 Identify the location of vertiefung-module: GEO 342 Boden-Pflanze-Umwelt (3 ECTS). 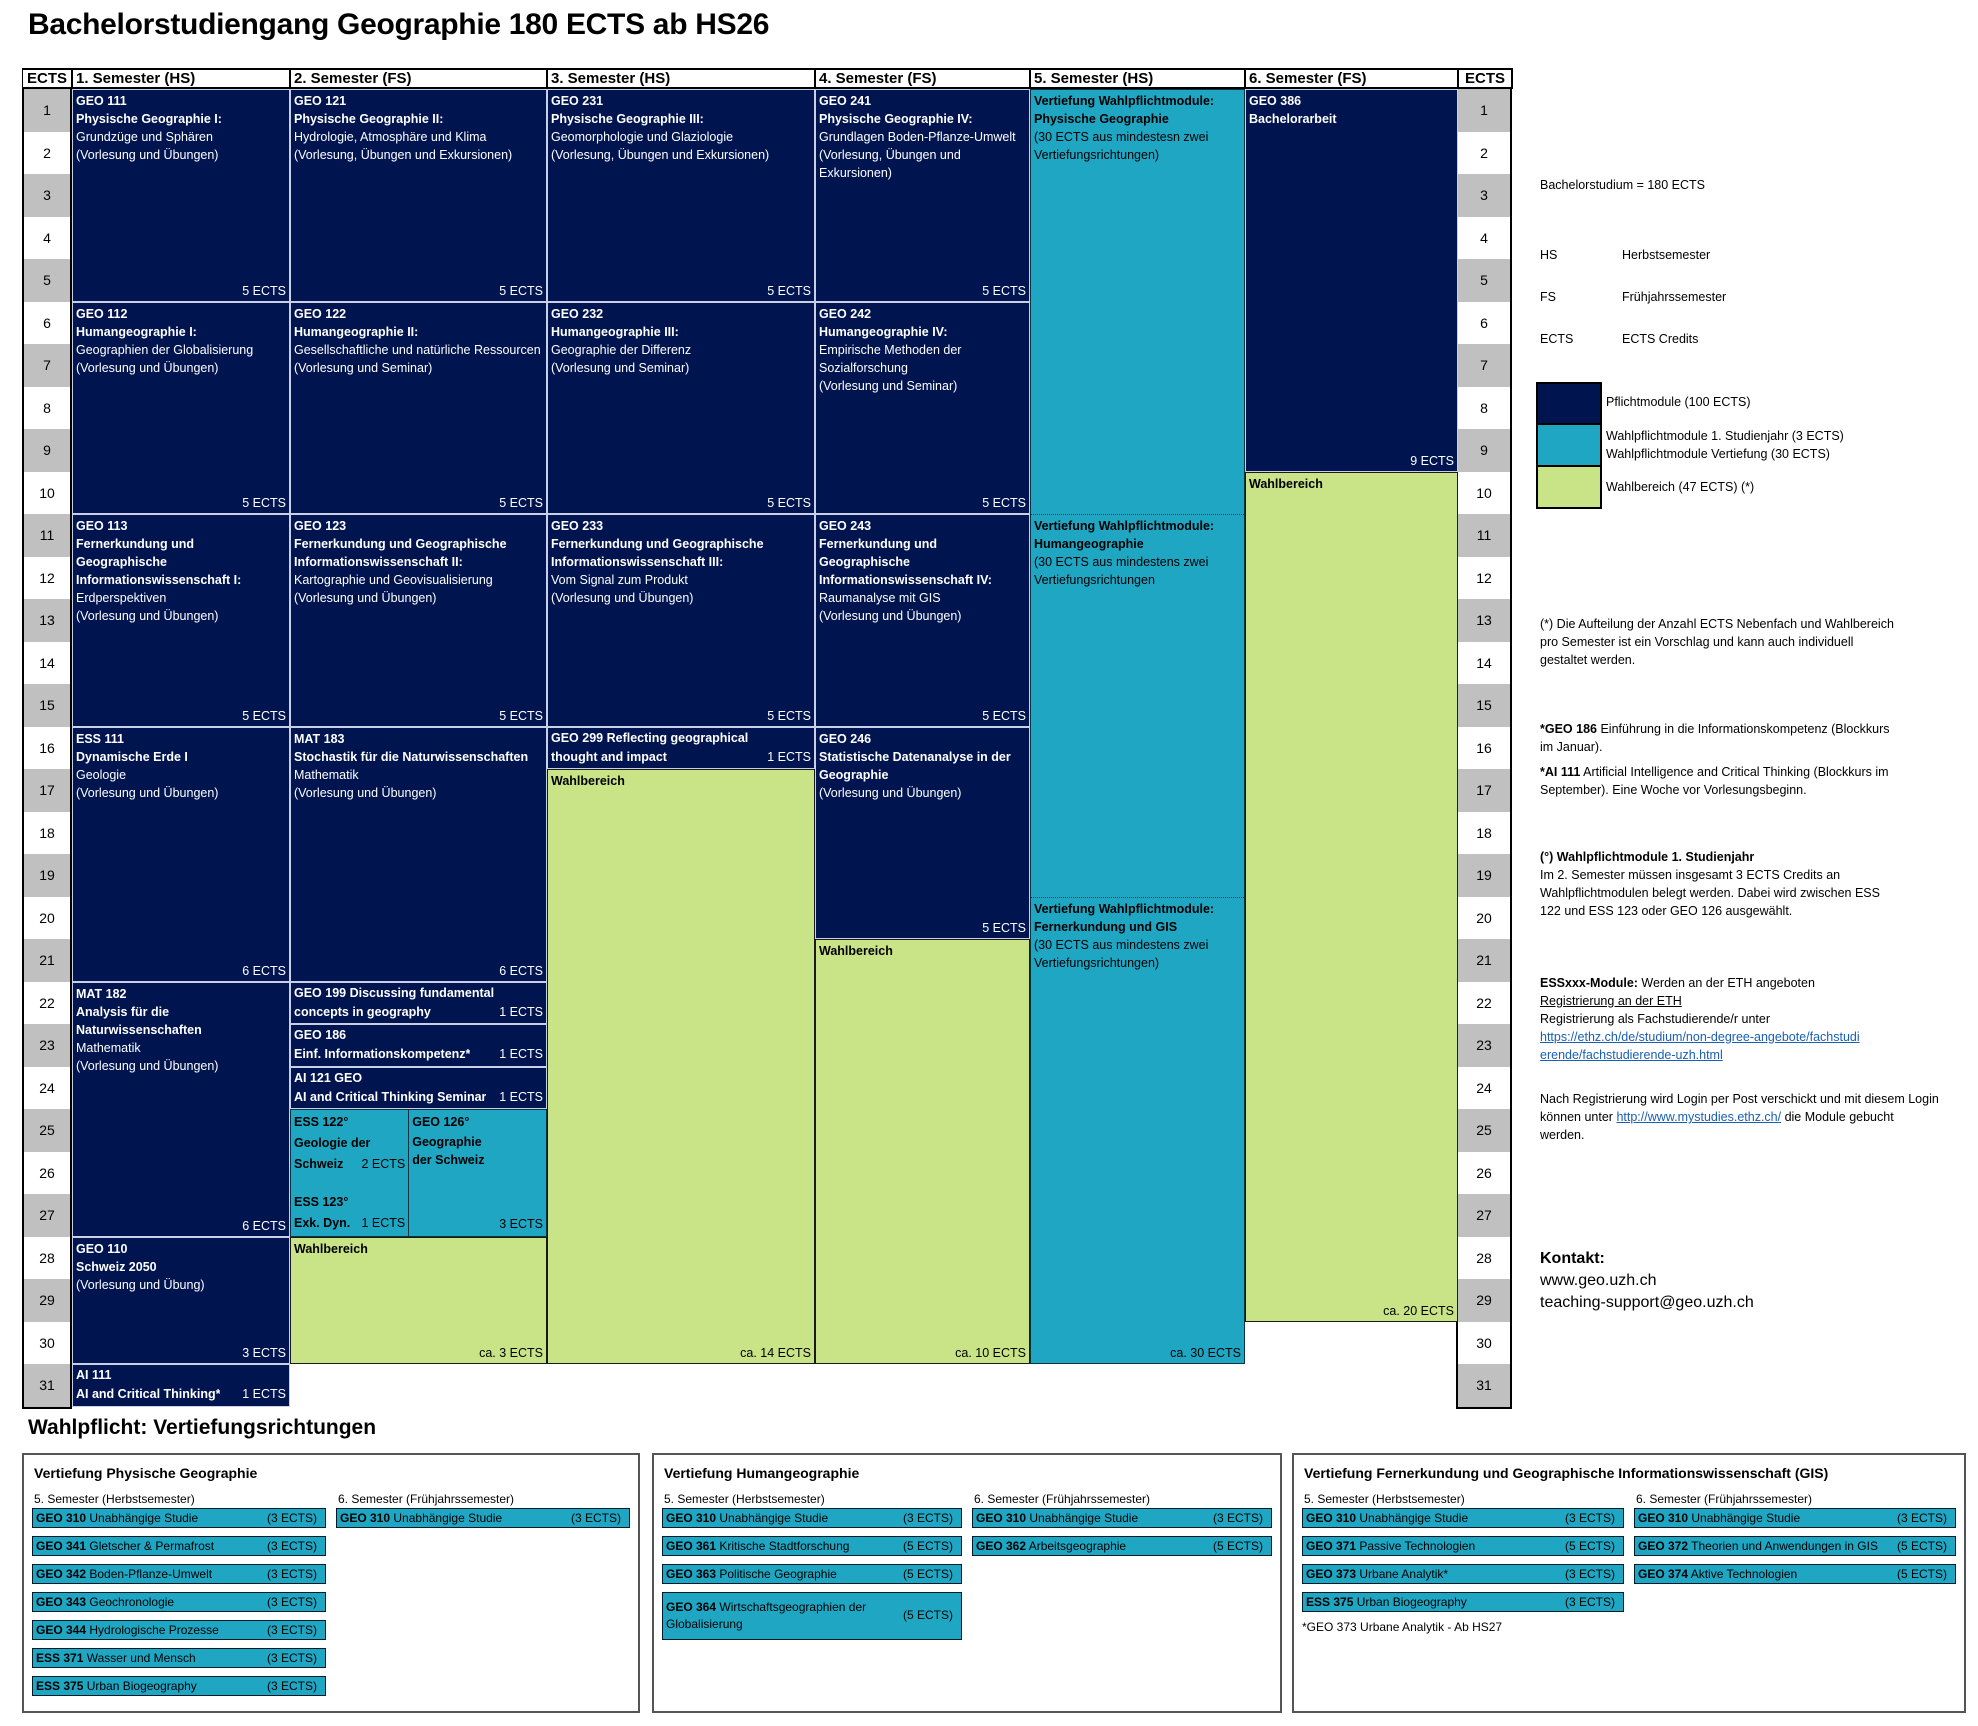
(179, 1574).